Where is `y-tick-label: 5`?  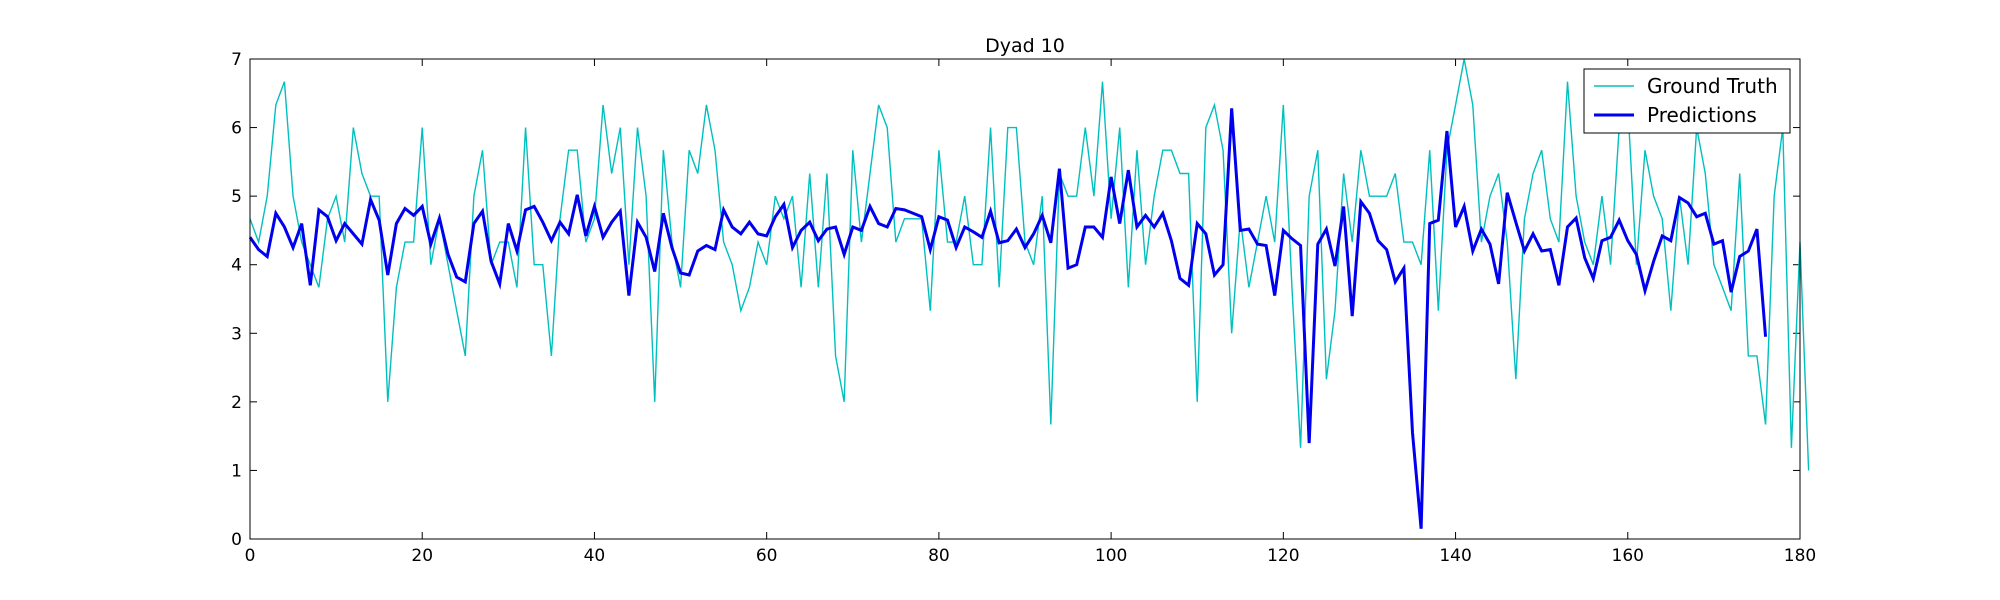
y-tick-label: 5 is located at coordinates (236, 197).